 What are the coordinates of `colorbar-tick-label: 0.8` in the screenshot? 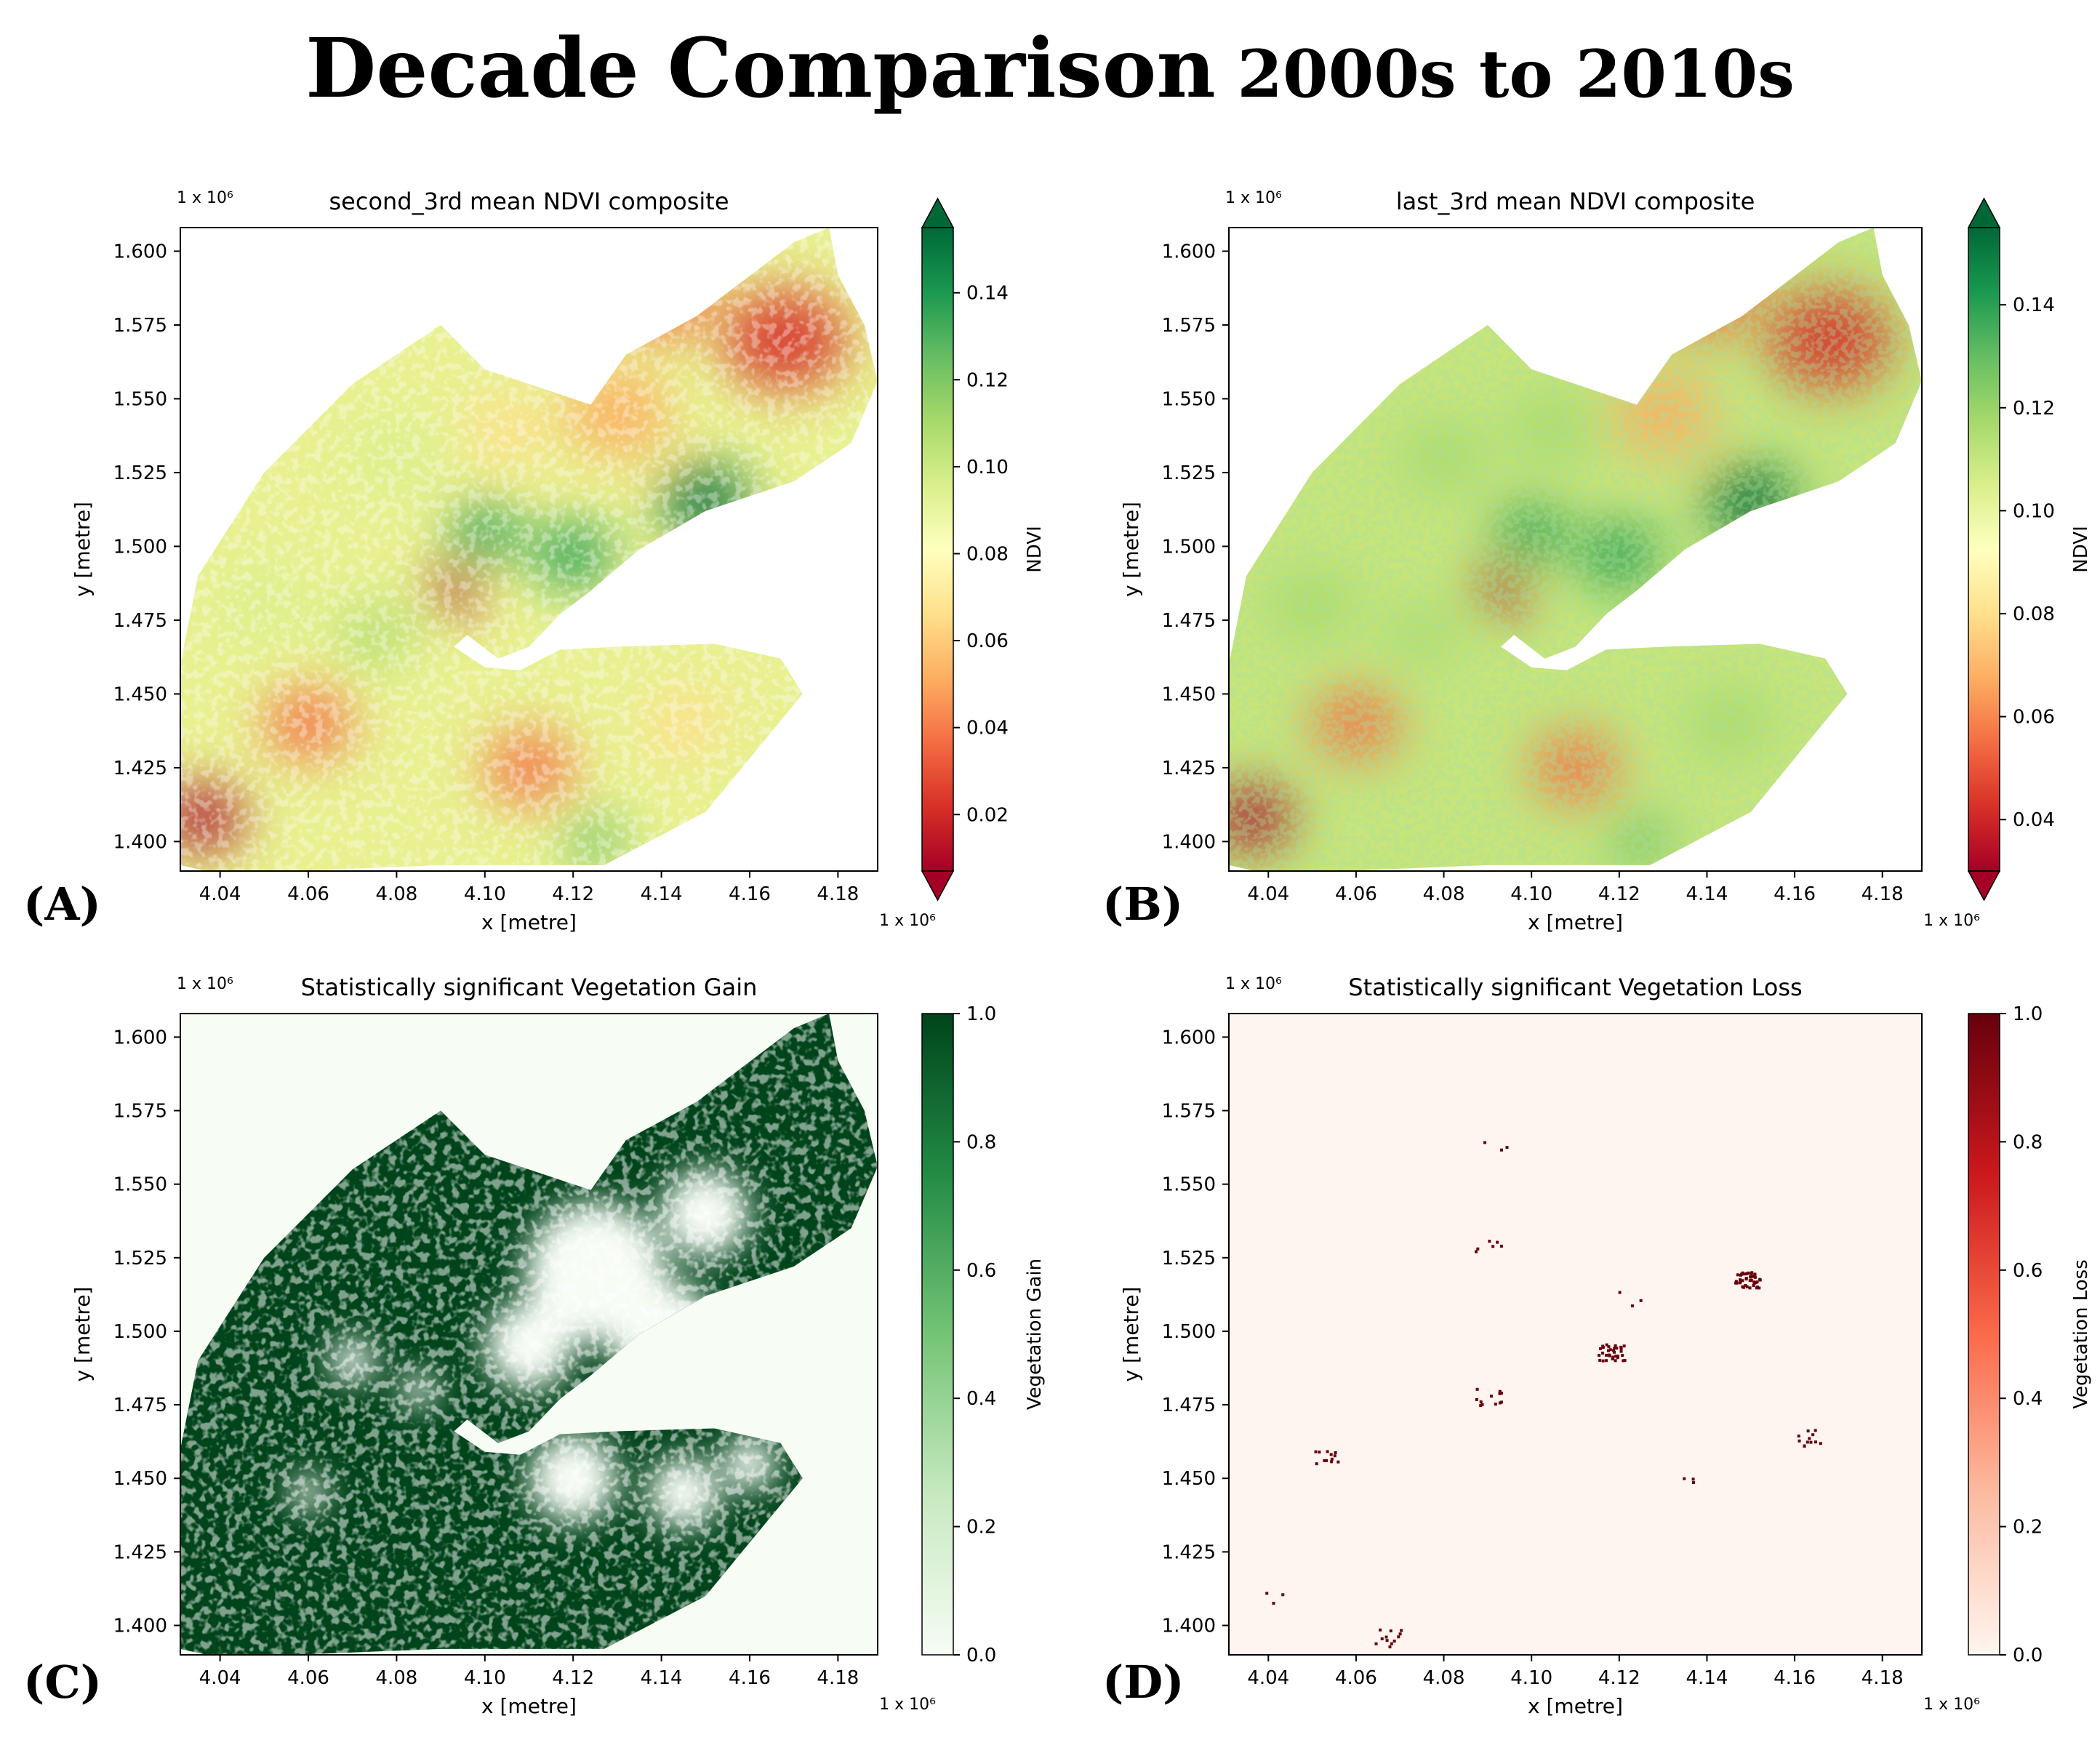 It's located at (2028, 1142).